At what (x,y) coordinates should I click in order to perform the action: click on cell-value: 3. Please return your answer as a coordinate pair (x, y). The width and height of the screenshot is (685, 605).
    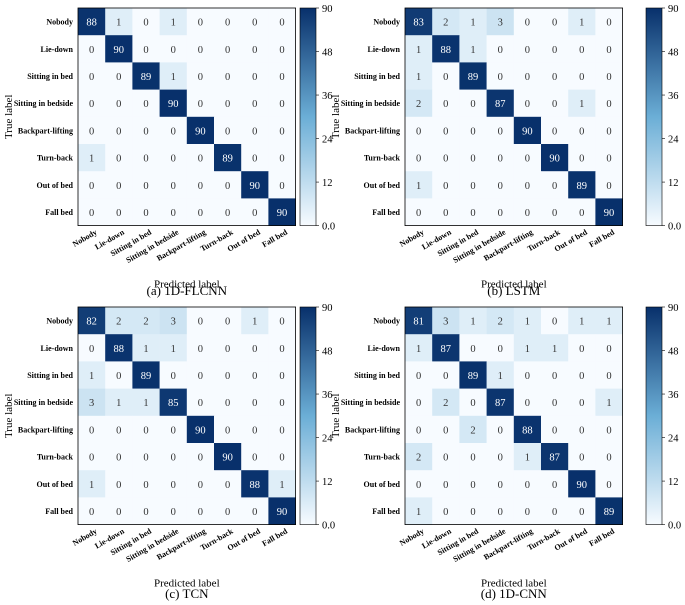
    Looking at the image, I should click on (91, 403).